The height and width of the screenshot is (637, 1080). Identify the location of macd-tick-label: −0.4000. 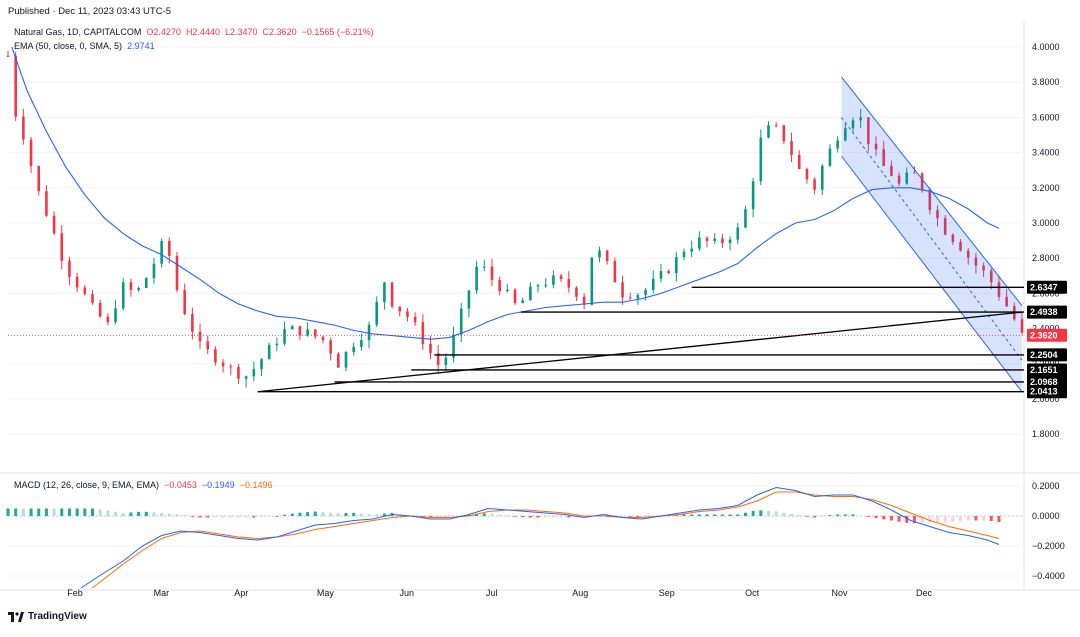
(1048, 576).